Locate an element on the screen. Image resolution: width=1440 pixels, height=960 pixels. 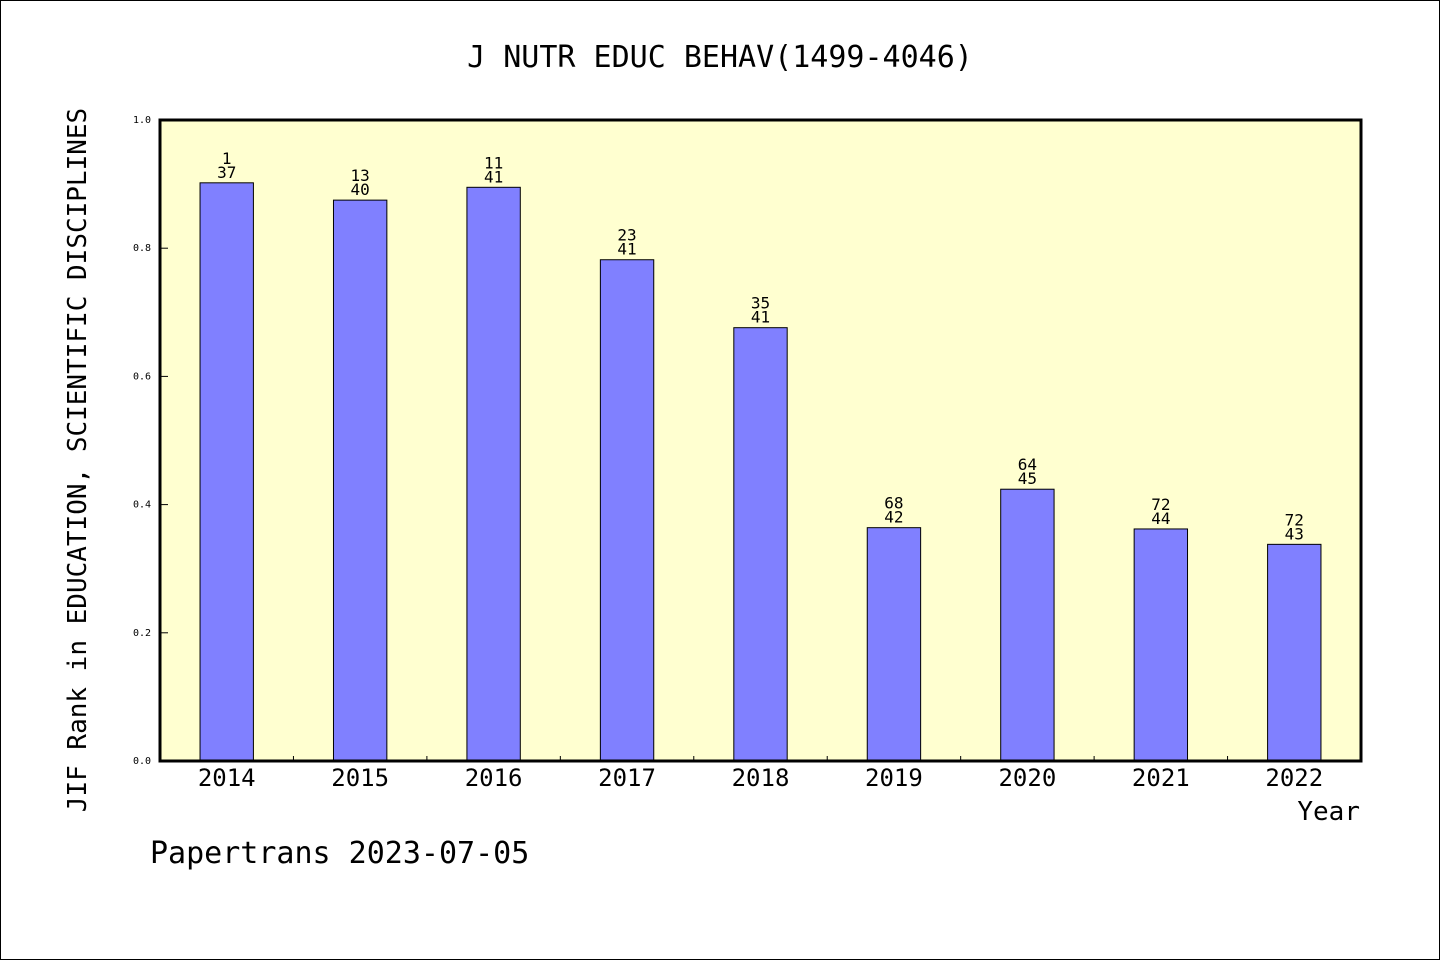
bar-2016 is located at coordinates (493, 474).